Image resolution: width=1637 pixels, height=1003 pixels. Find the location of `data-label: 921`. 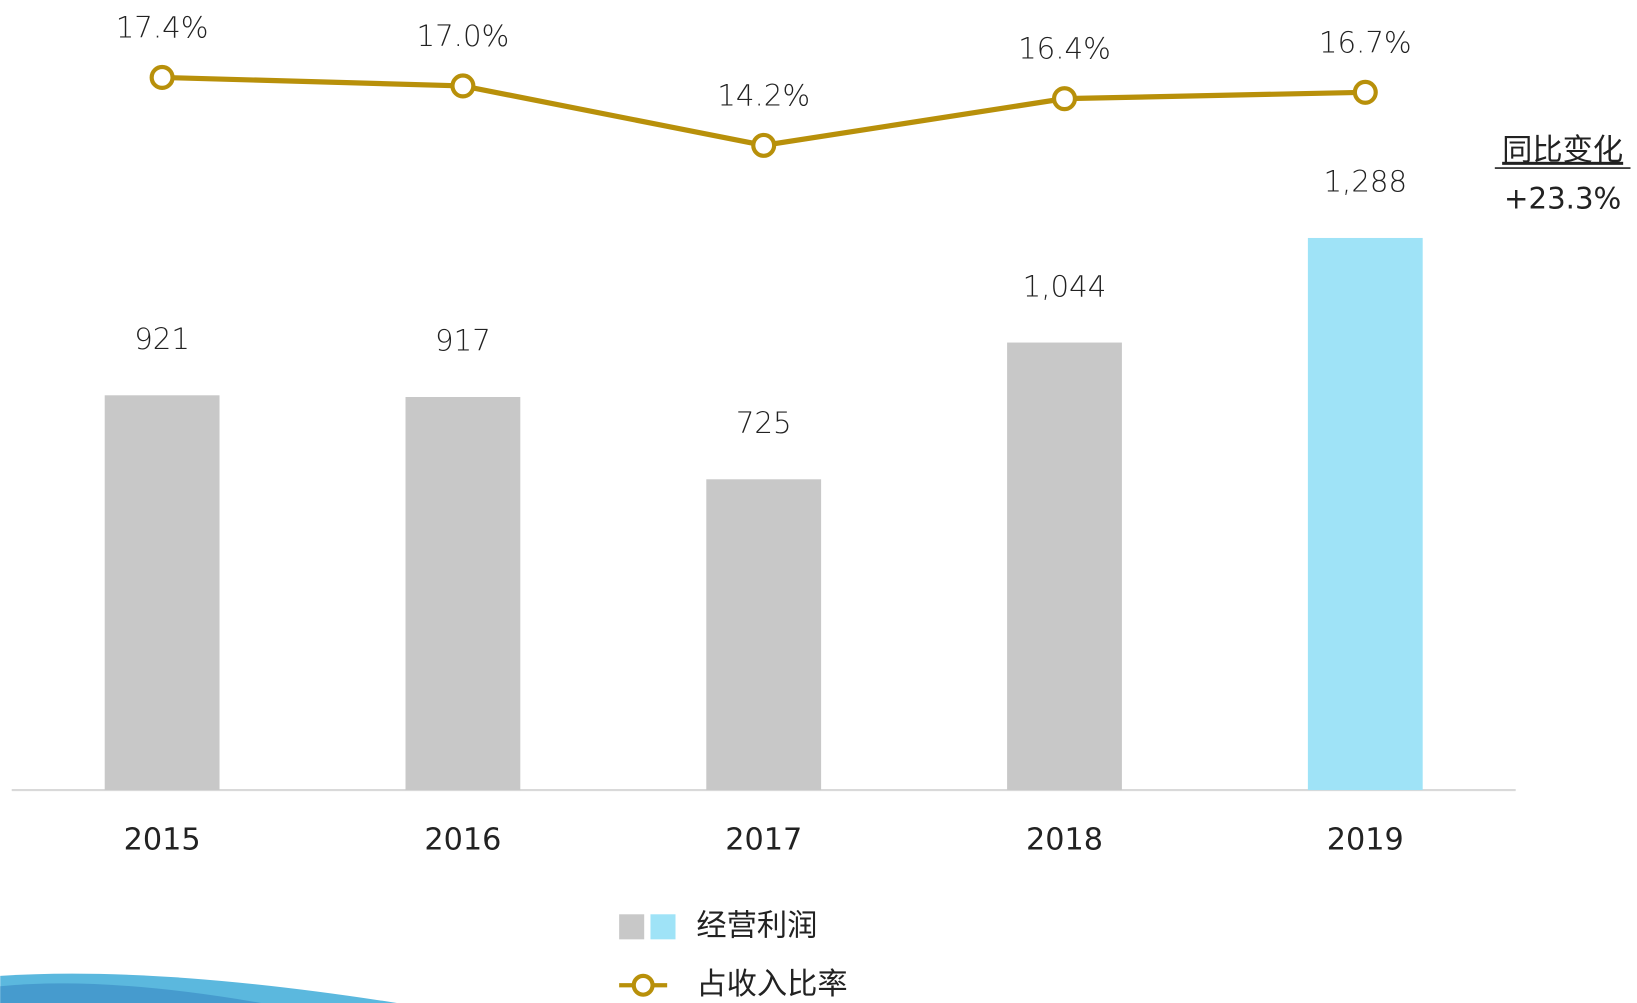

data-label: 921 is located at coordinates (162, 339).